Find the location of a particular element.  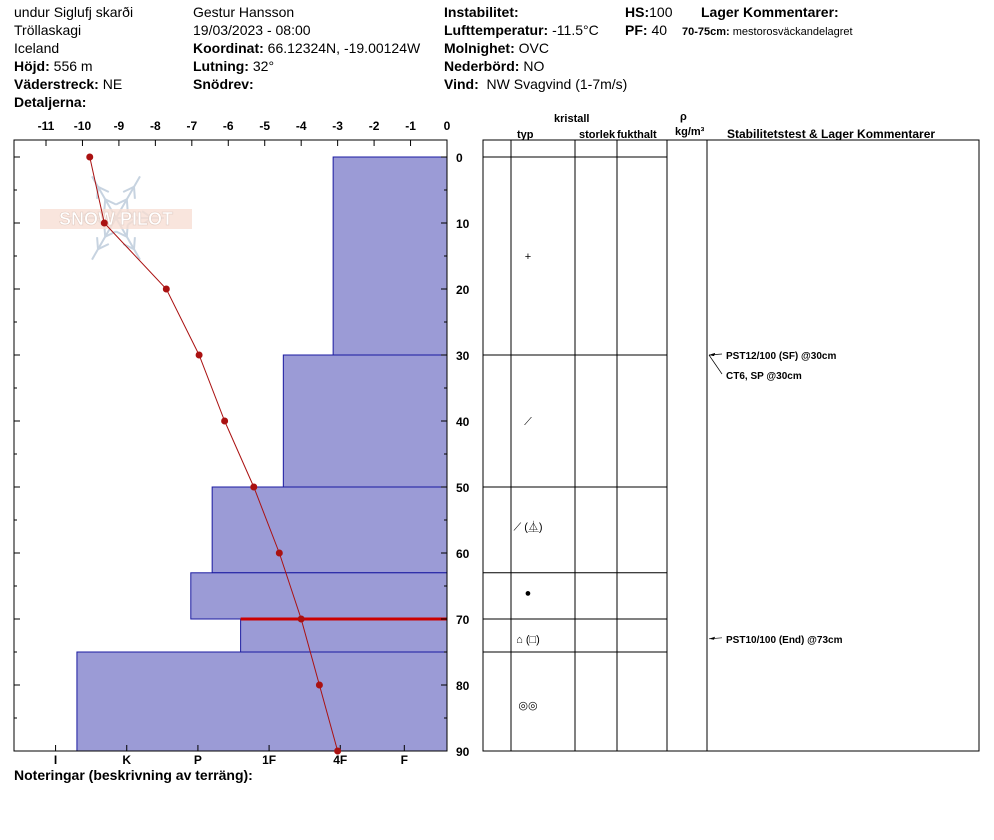

instability-row: Instabilitet: is located at coordinates (481, 12).